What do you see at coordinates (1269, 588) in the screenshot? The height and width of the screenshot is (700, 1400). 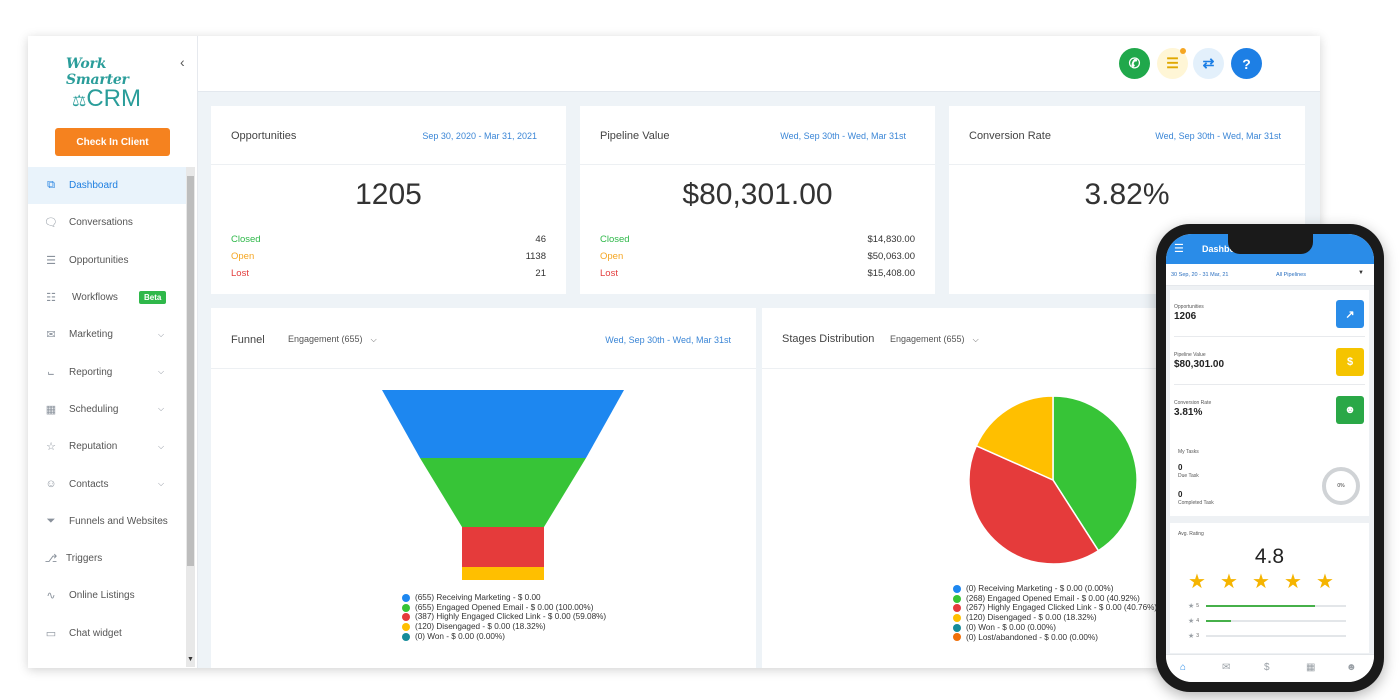 I see `mobile-rating-card: Avg. Rating 4.8 ★ ★ ★ ★ ★ ★ 5 ★ 4 ★ 3` at bounding box center [1269, 588].